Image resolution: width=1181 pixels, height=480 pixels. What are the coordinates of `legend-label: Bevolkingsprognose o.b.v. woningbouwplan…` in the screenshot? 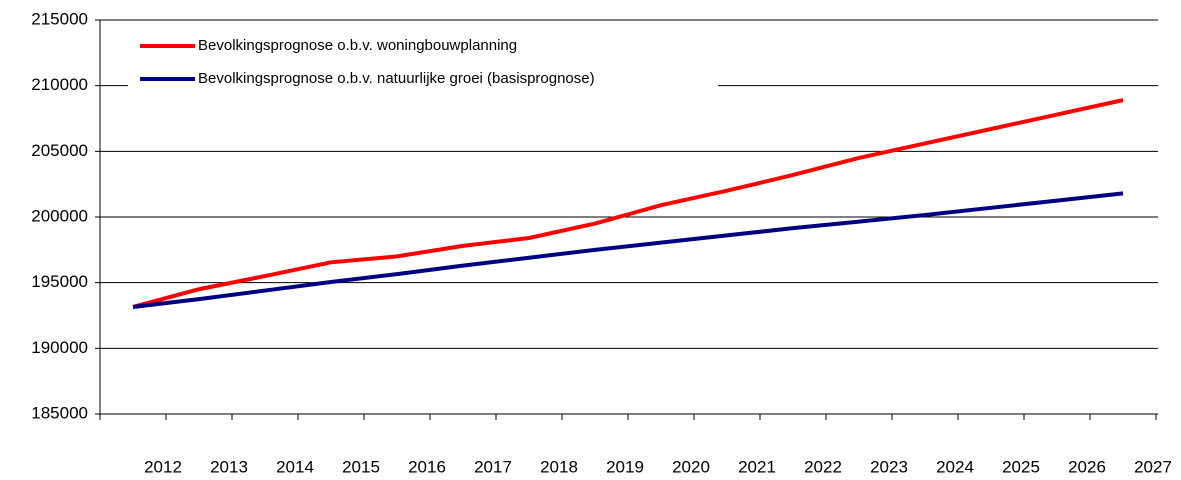 It's located at (357, 45).